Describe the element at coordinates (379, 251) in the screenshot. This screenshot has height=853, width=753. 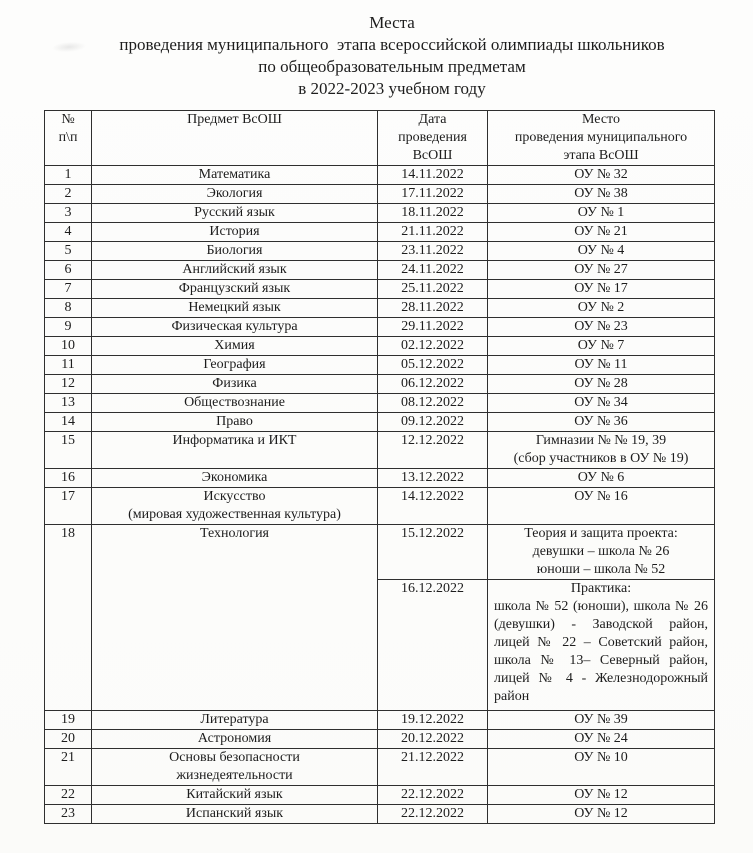
I see `table-row: 5 Биология 23.11.2022 ОУ № 4` at that location.